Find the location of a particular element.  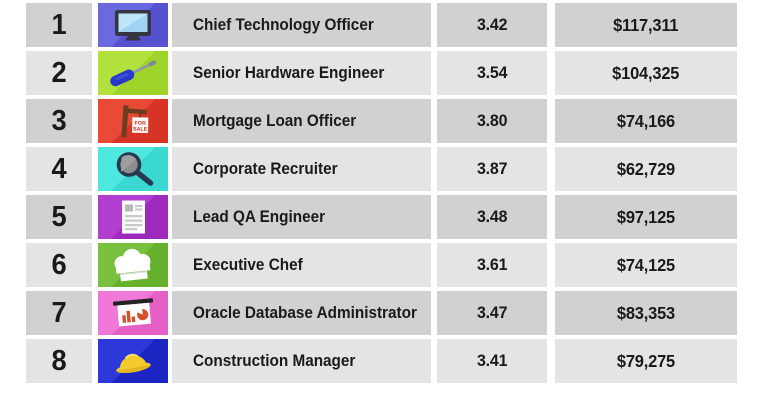

salary-cell: $117,311 is located at coordinates (646, 25).